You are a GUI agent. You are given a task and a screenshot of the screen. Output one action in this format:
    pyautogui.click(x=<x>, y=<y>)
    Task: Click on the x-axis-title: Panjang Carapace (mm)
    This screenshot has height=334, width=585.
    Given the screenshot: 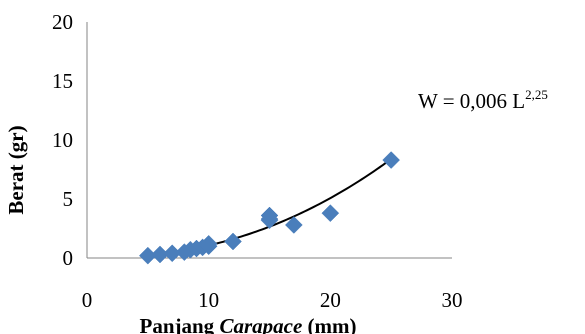 What is the action you would take?
    pyautogui.click(x=248, y=324)
    